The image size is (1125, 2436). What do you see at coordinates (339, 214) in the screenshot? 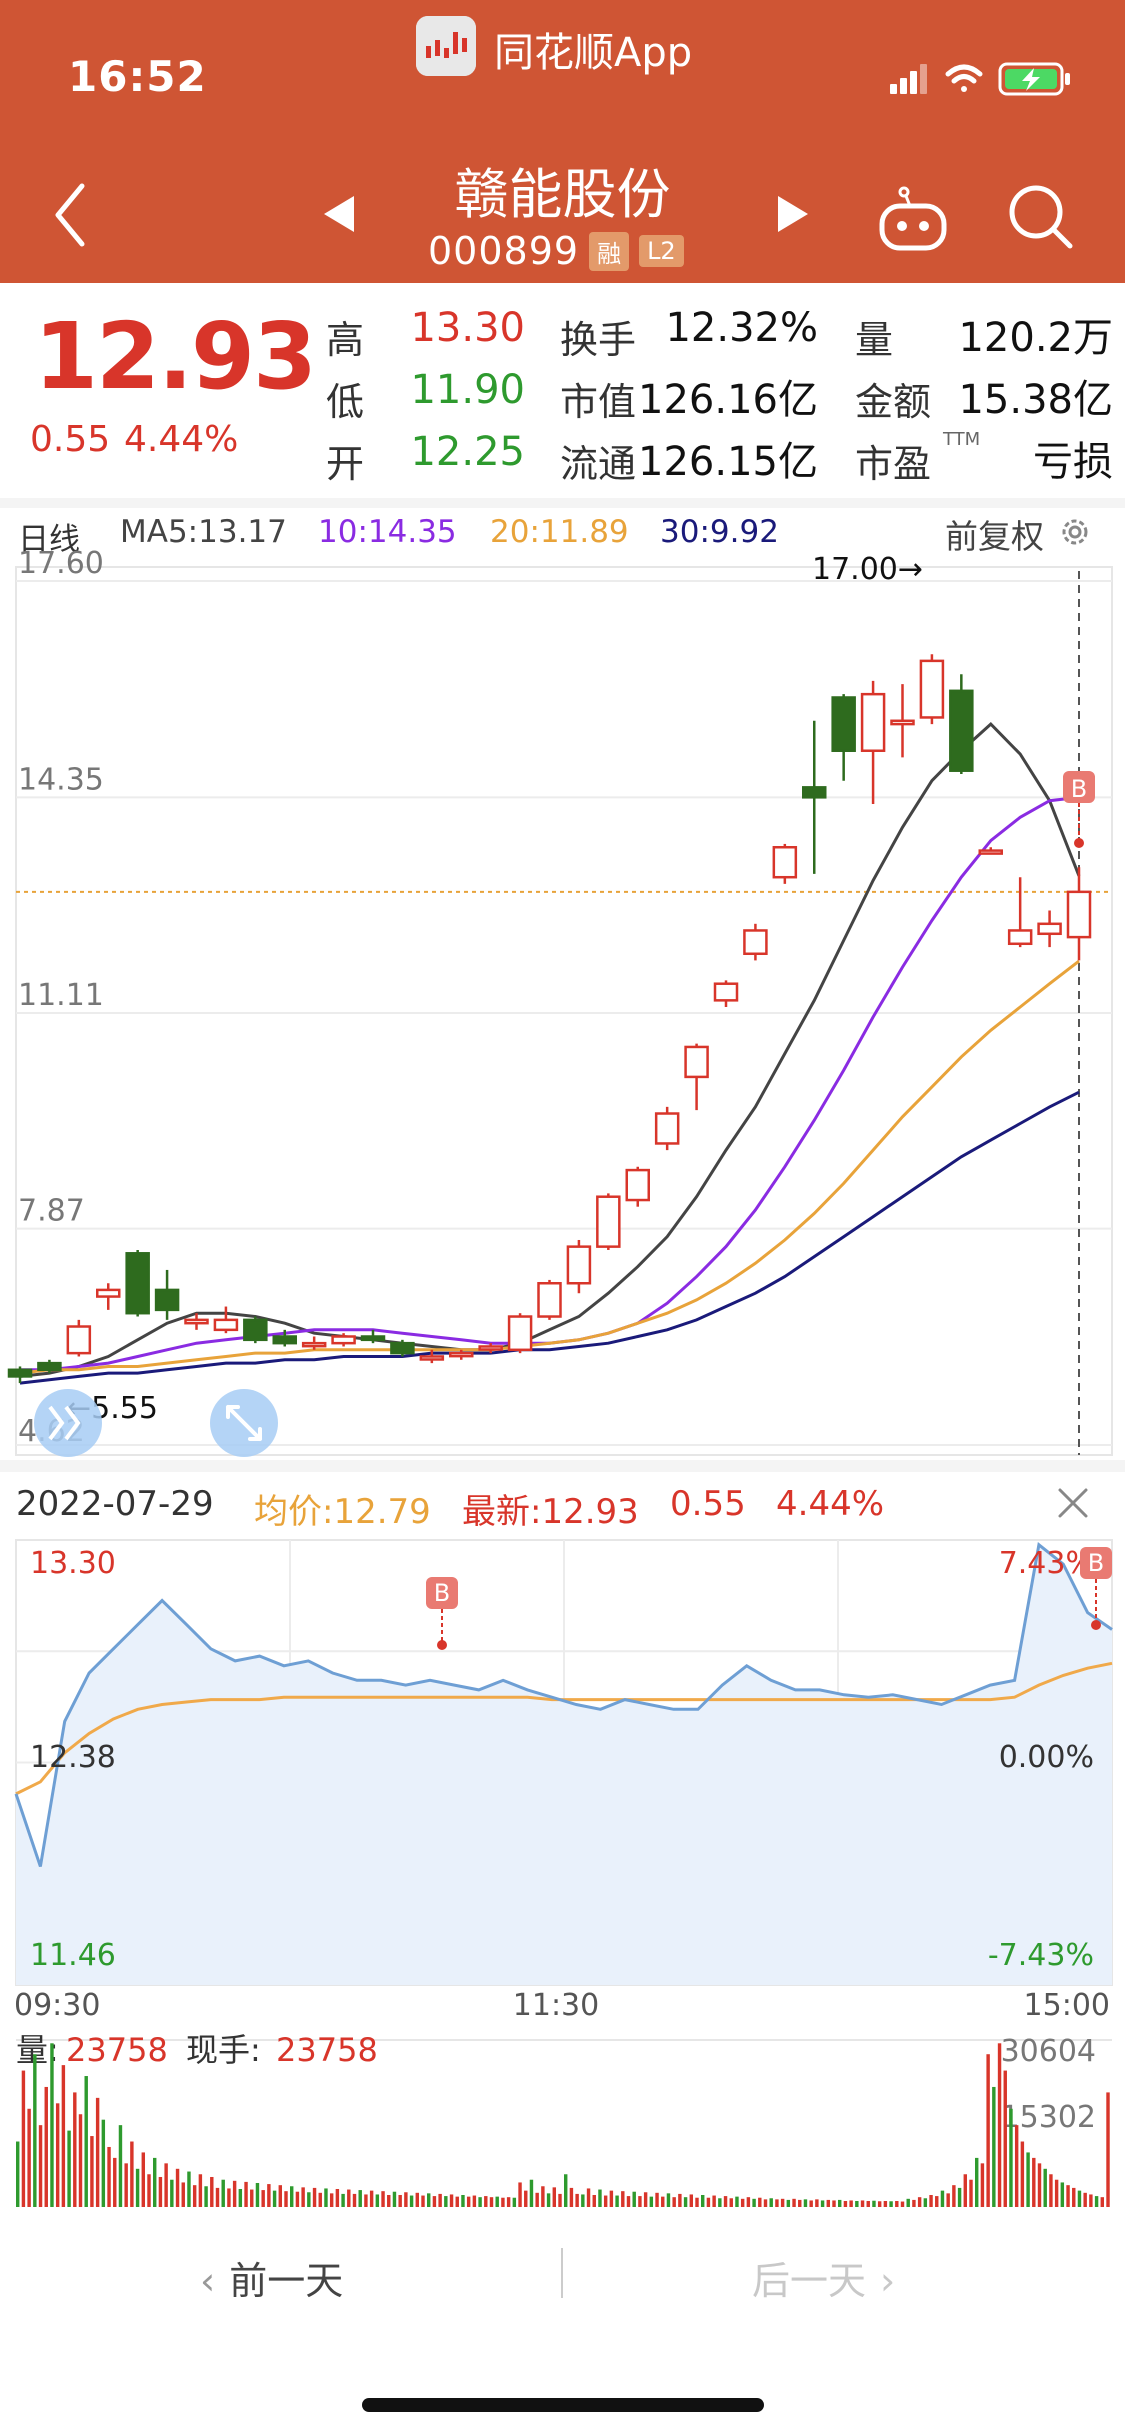
I see `prev-stock-icon` at bounding box center [339, 214].